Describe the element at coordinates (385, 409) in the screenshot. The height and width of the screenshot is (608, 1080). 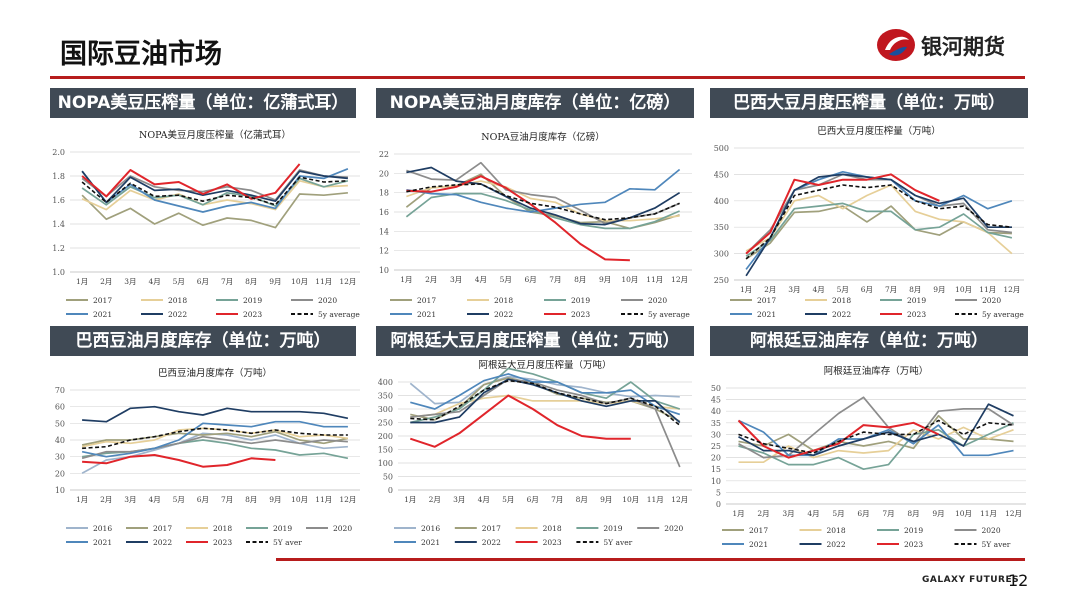
I see `y-tick-label: 300` at that location.